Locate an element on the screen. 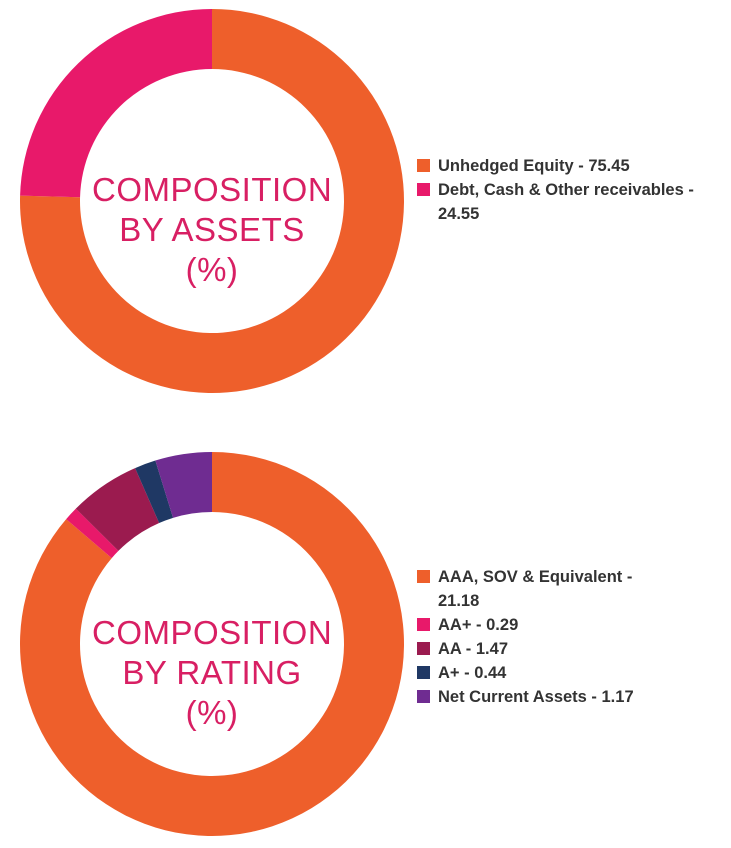 Image resolution: width=731 pixels, height=848 pixels. assets-legend-item-1: Unhedged Equity - 75.45 is located at coordinates (569, 166).